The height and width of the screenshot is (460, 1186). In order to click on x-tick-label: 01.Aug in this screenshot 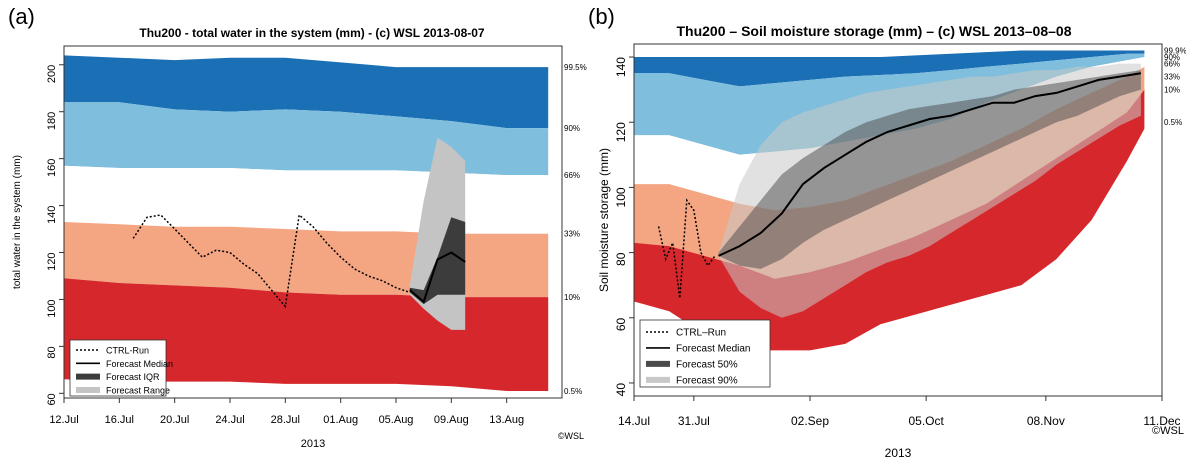, I will do `click(340, 420)`.